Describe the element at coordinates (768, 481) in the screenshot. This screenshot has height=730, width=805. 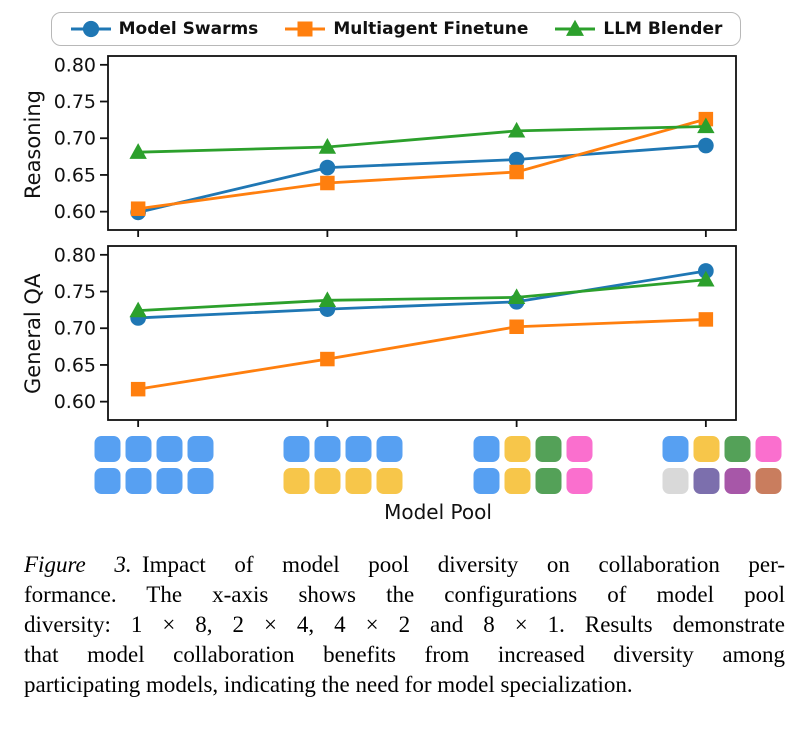
I see `model-icon-rust` at that location.